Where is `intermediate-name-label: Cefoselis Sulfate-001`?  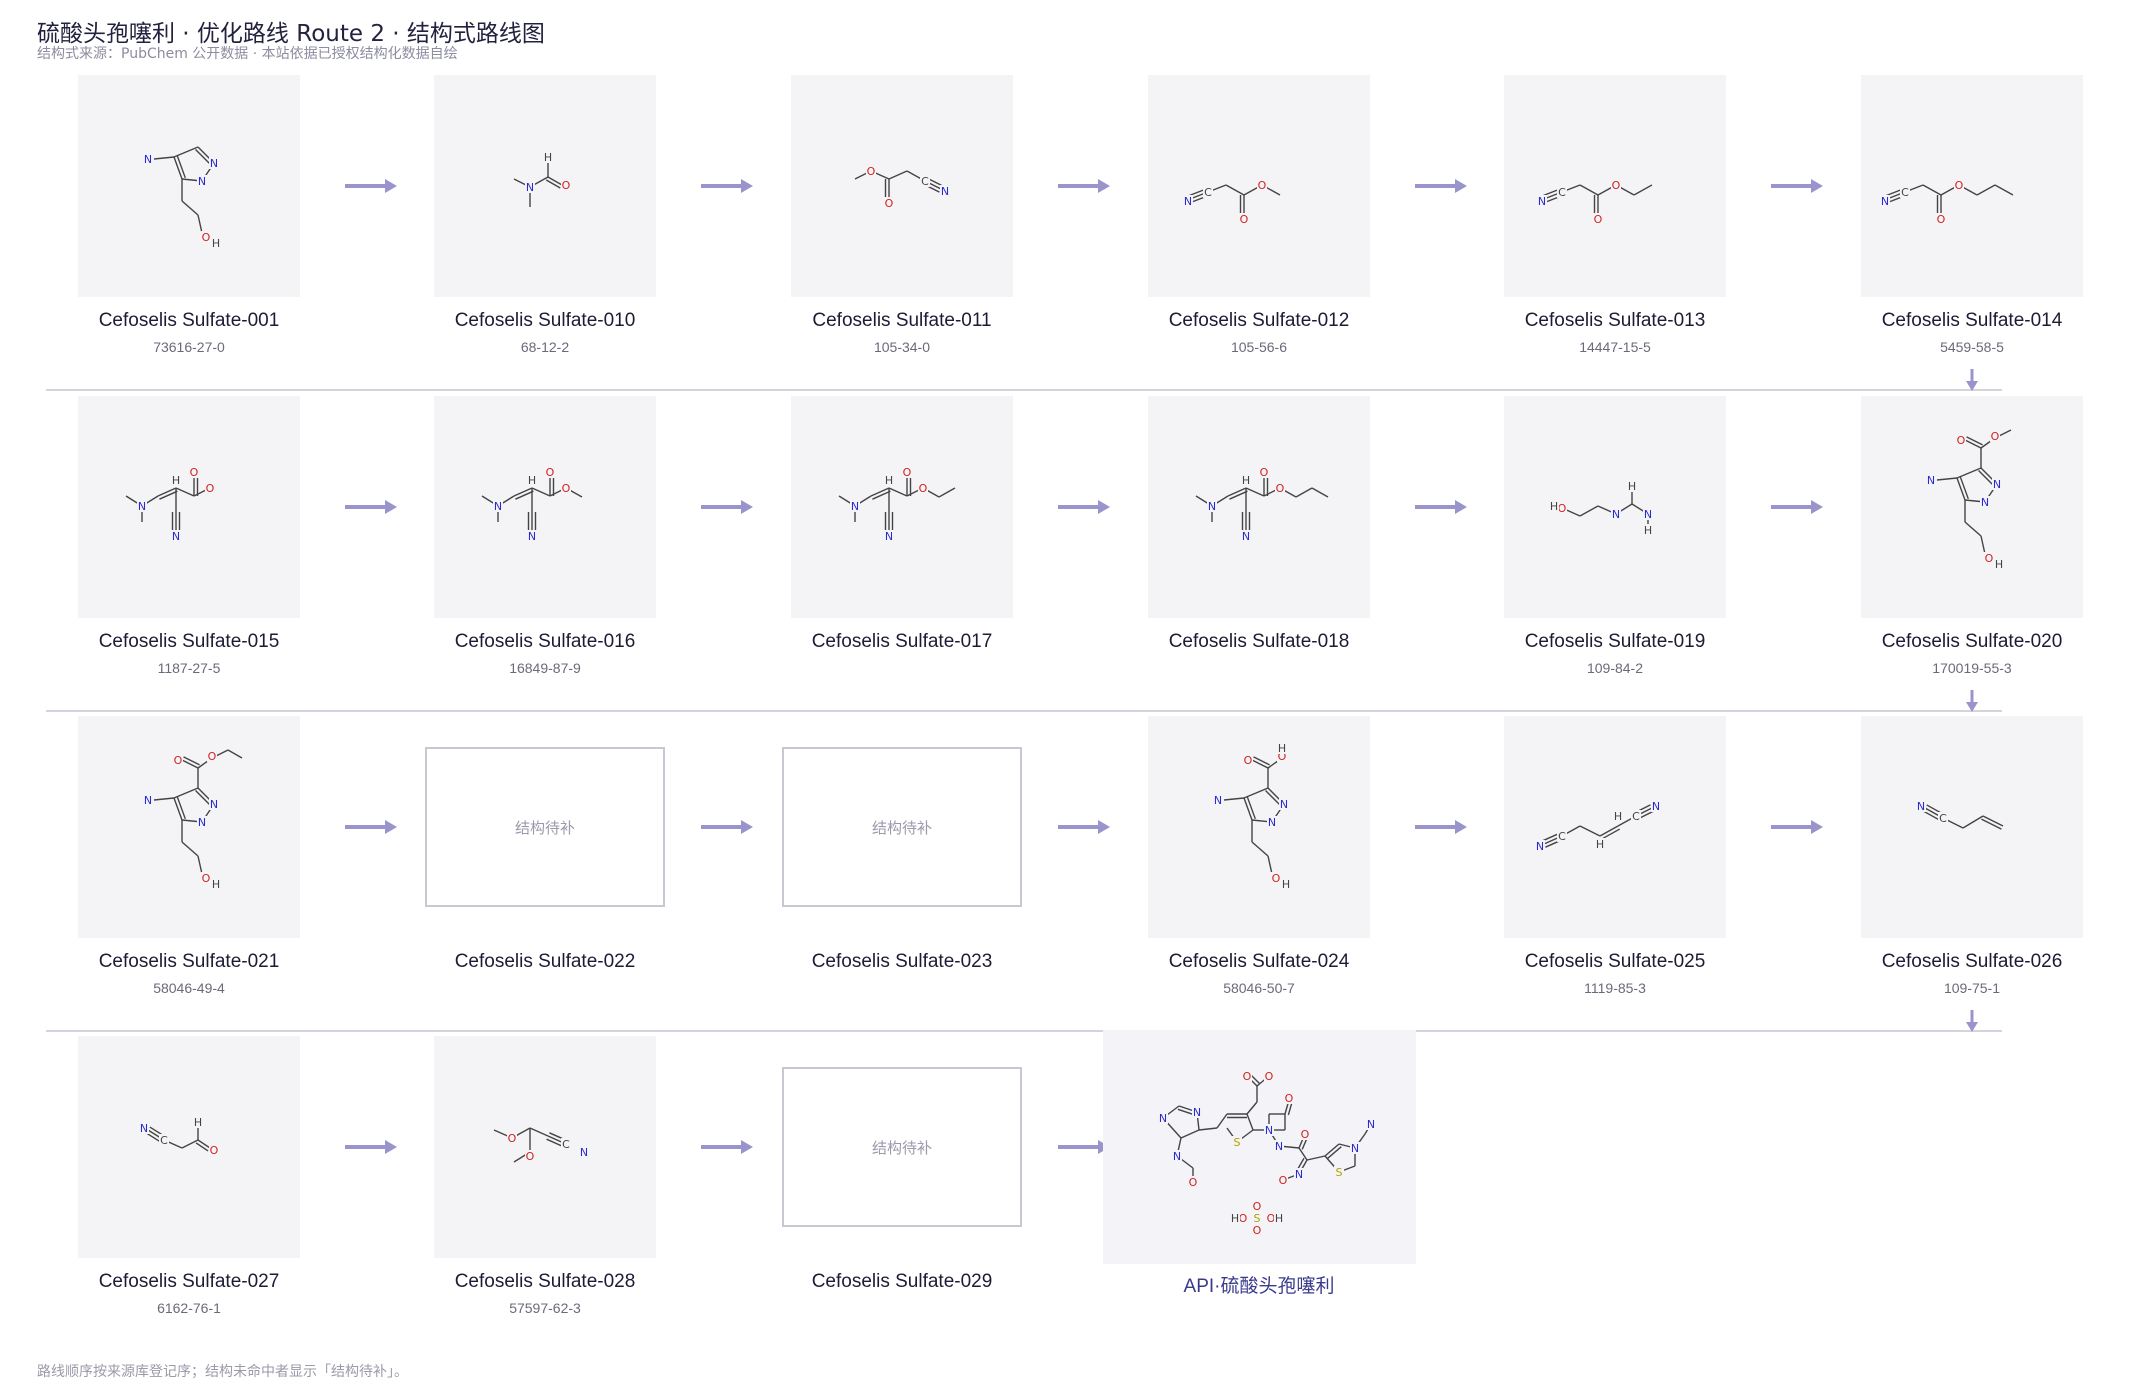
intermediate-name-label: Cefoselis Sulfate-001 is located at coordinates (189, 320).